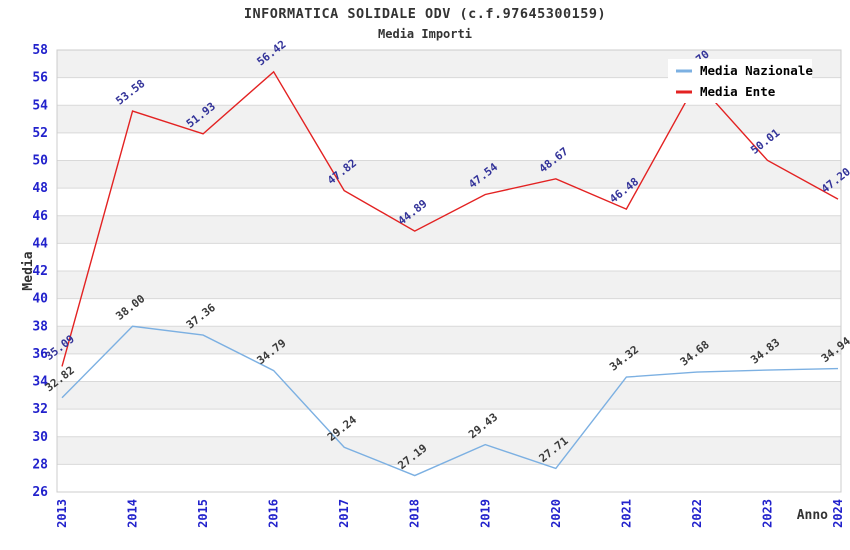 Image resolution: width=850 pixels, height=550 pixels. I want to click on y-axis-title: Media, so click(28, 270).